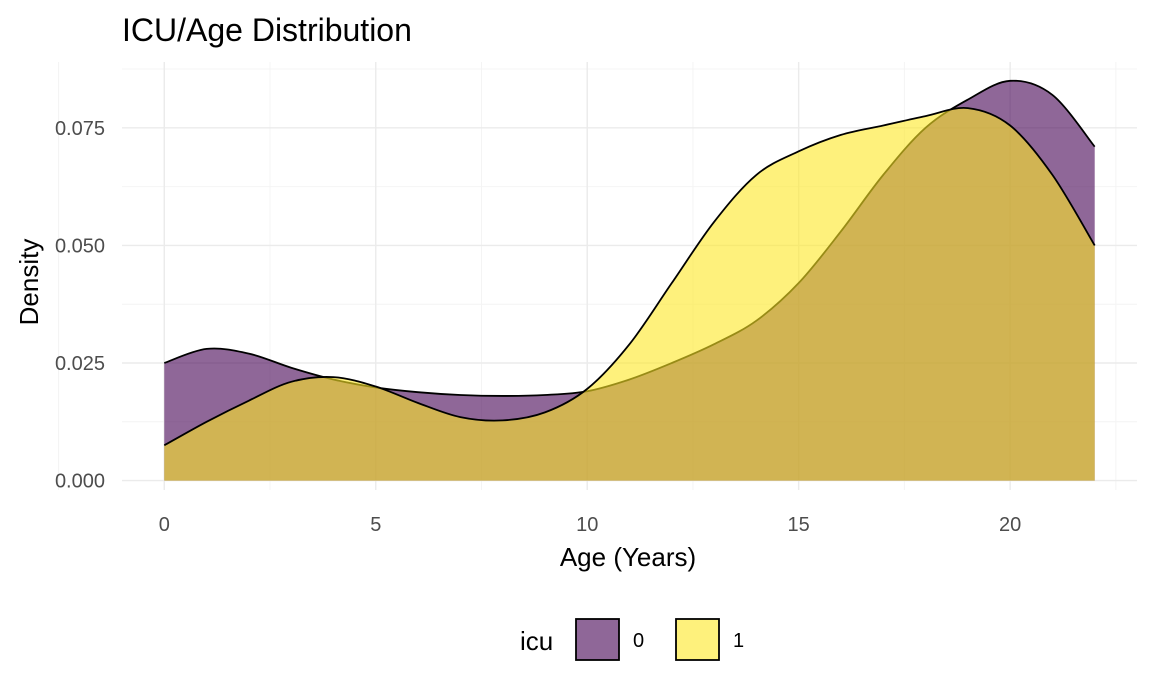  What do you see at coordinates (632, 639) in the screenshot?
I see `legend: icu 0 1` at bounding box center [632, 639].